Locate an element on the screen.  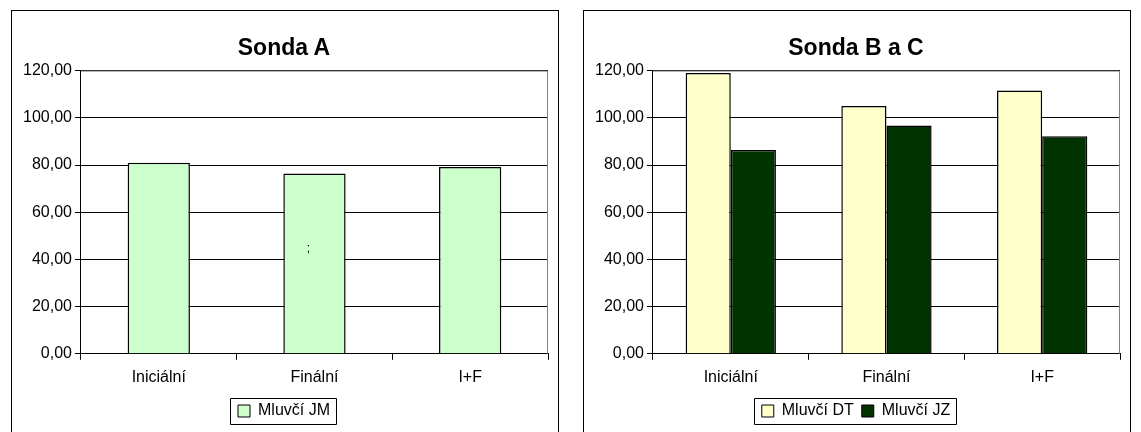
legend-label: Mluvčí JM is located at coordinates (294, 410).